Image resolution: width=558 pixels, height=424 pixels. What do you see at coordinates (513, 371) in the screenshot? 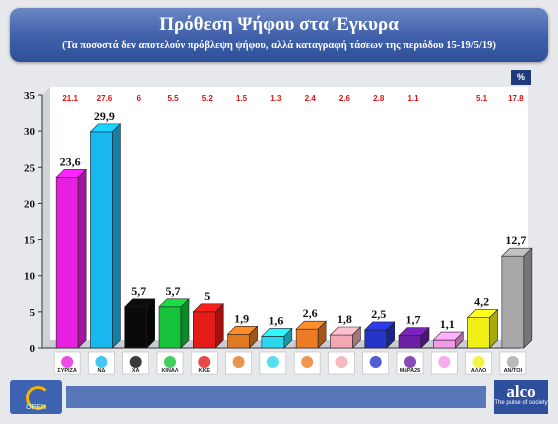
I see `category-label: ΑΝ/ΤΟΙ` at bounding box center [513, 371].